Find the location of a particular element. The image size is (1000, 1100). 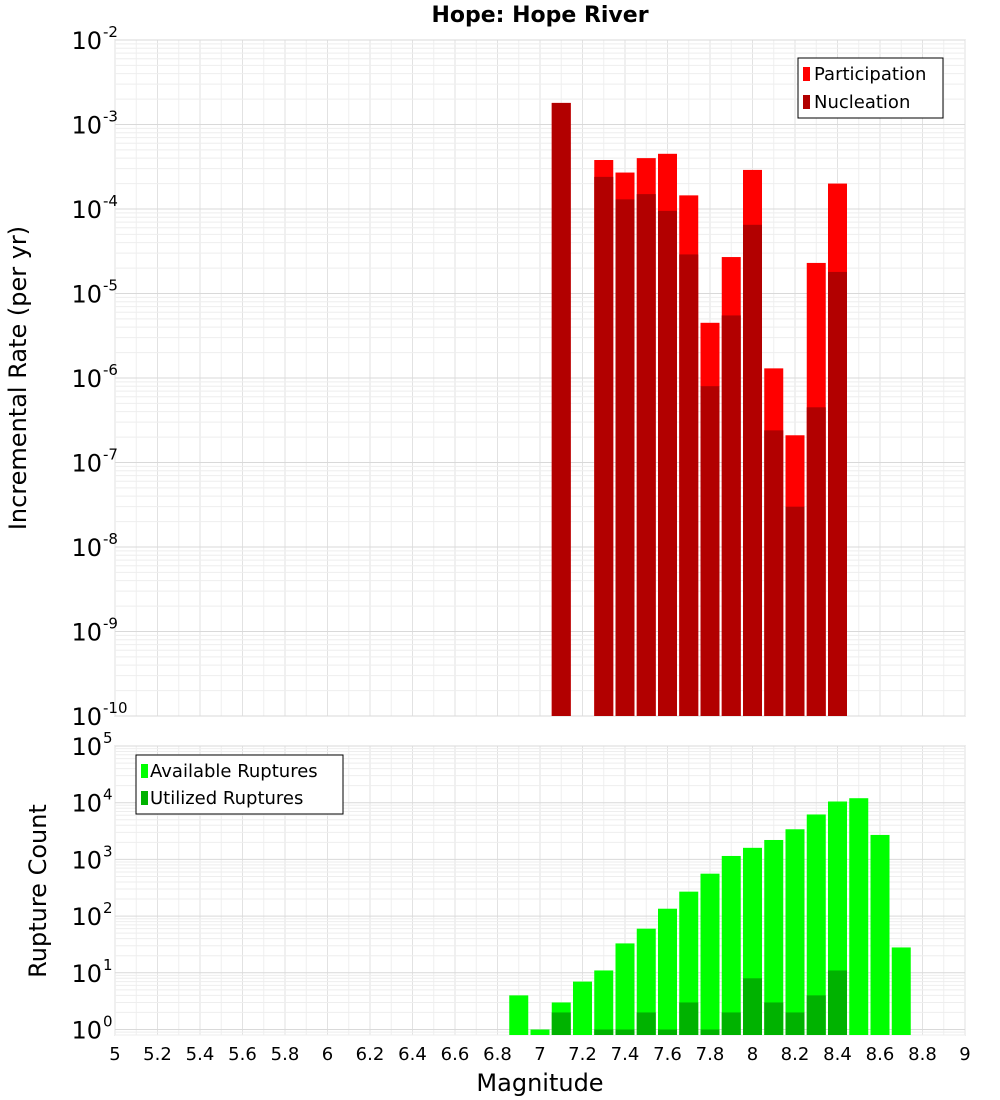

bottom-y-tick-exponent: 5 is located at coordinates (108, 738).